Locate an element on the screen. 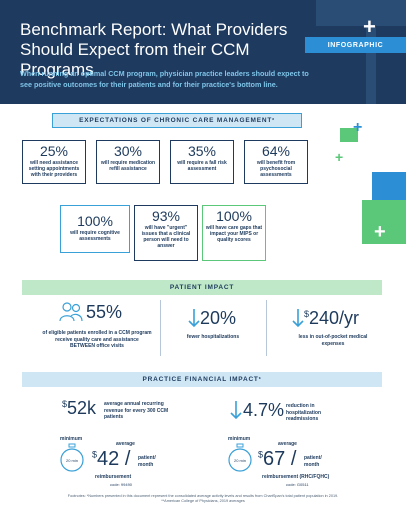 The image size is (406, 524). expectations-heading-mark: * is located at coordinates (273, 120).